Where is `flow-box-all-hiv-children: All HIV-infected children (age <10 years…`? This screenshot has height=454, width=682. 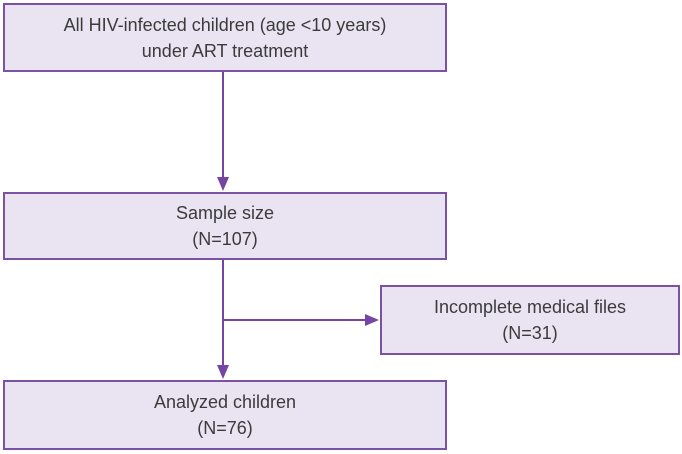
flow-box-all-hiv-children: All HIV-infected children (age <10 years… is located at coordinates (225, 37).